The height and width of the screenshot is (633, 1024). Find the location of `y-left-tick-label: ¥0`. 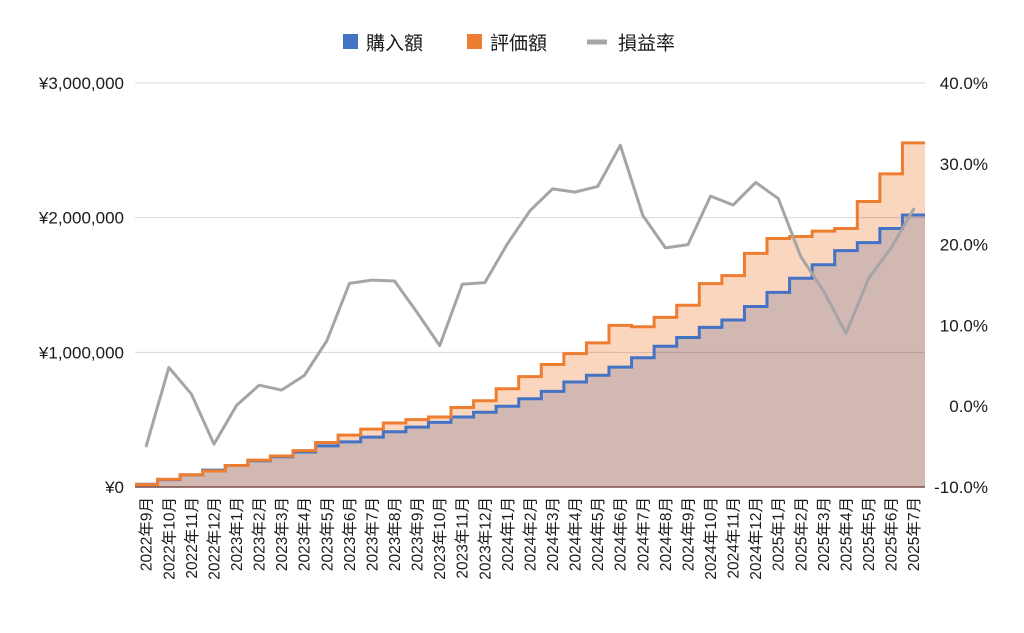

y-left-tick-label: ¥0 is located at coordinates (114, 487).